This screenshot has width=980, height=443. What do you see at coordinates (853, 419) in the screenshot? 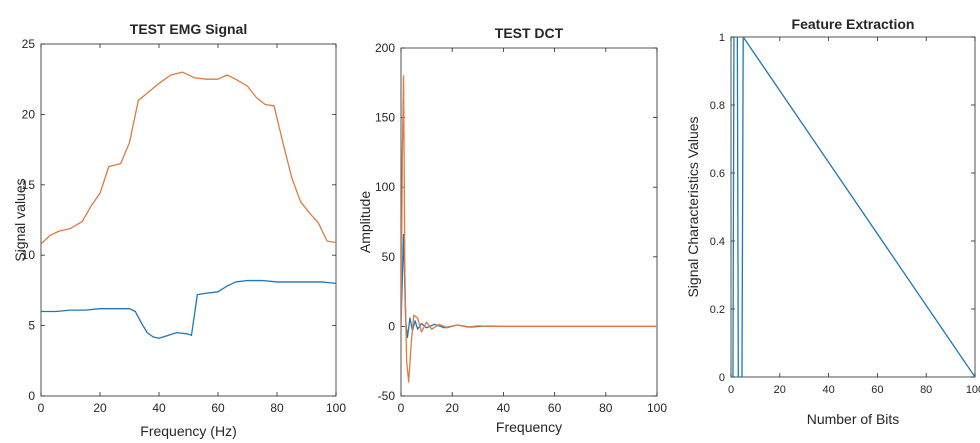
I see `x-axis-label: Number of Bits` at bounding box center [853, 419].